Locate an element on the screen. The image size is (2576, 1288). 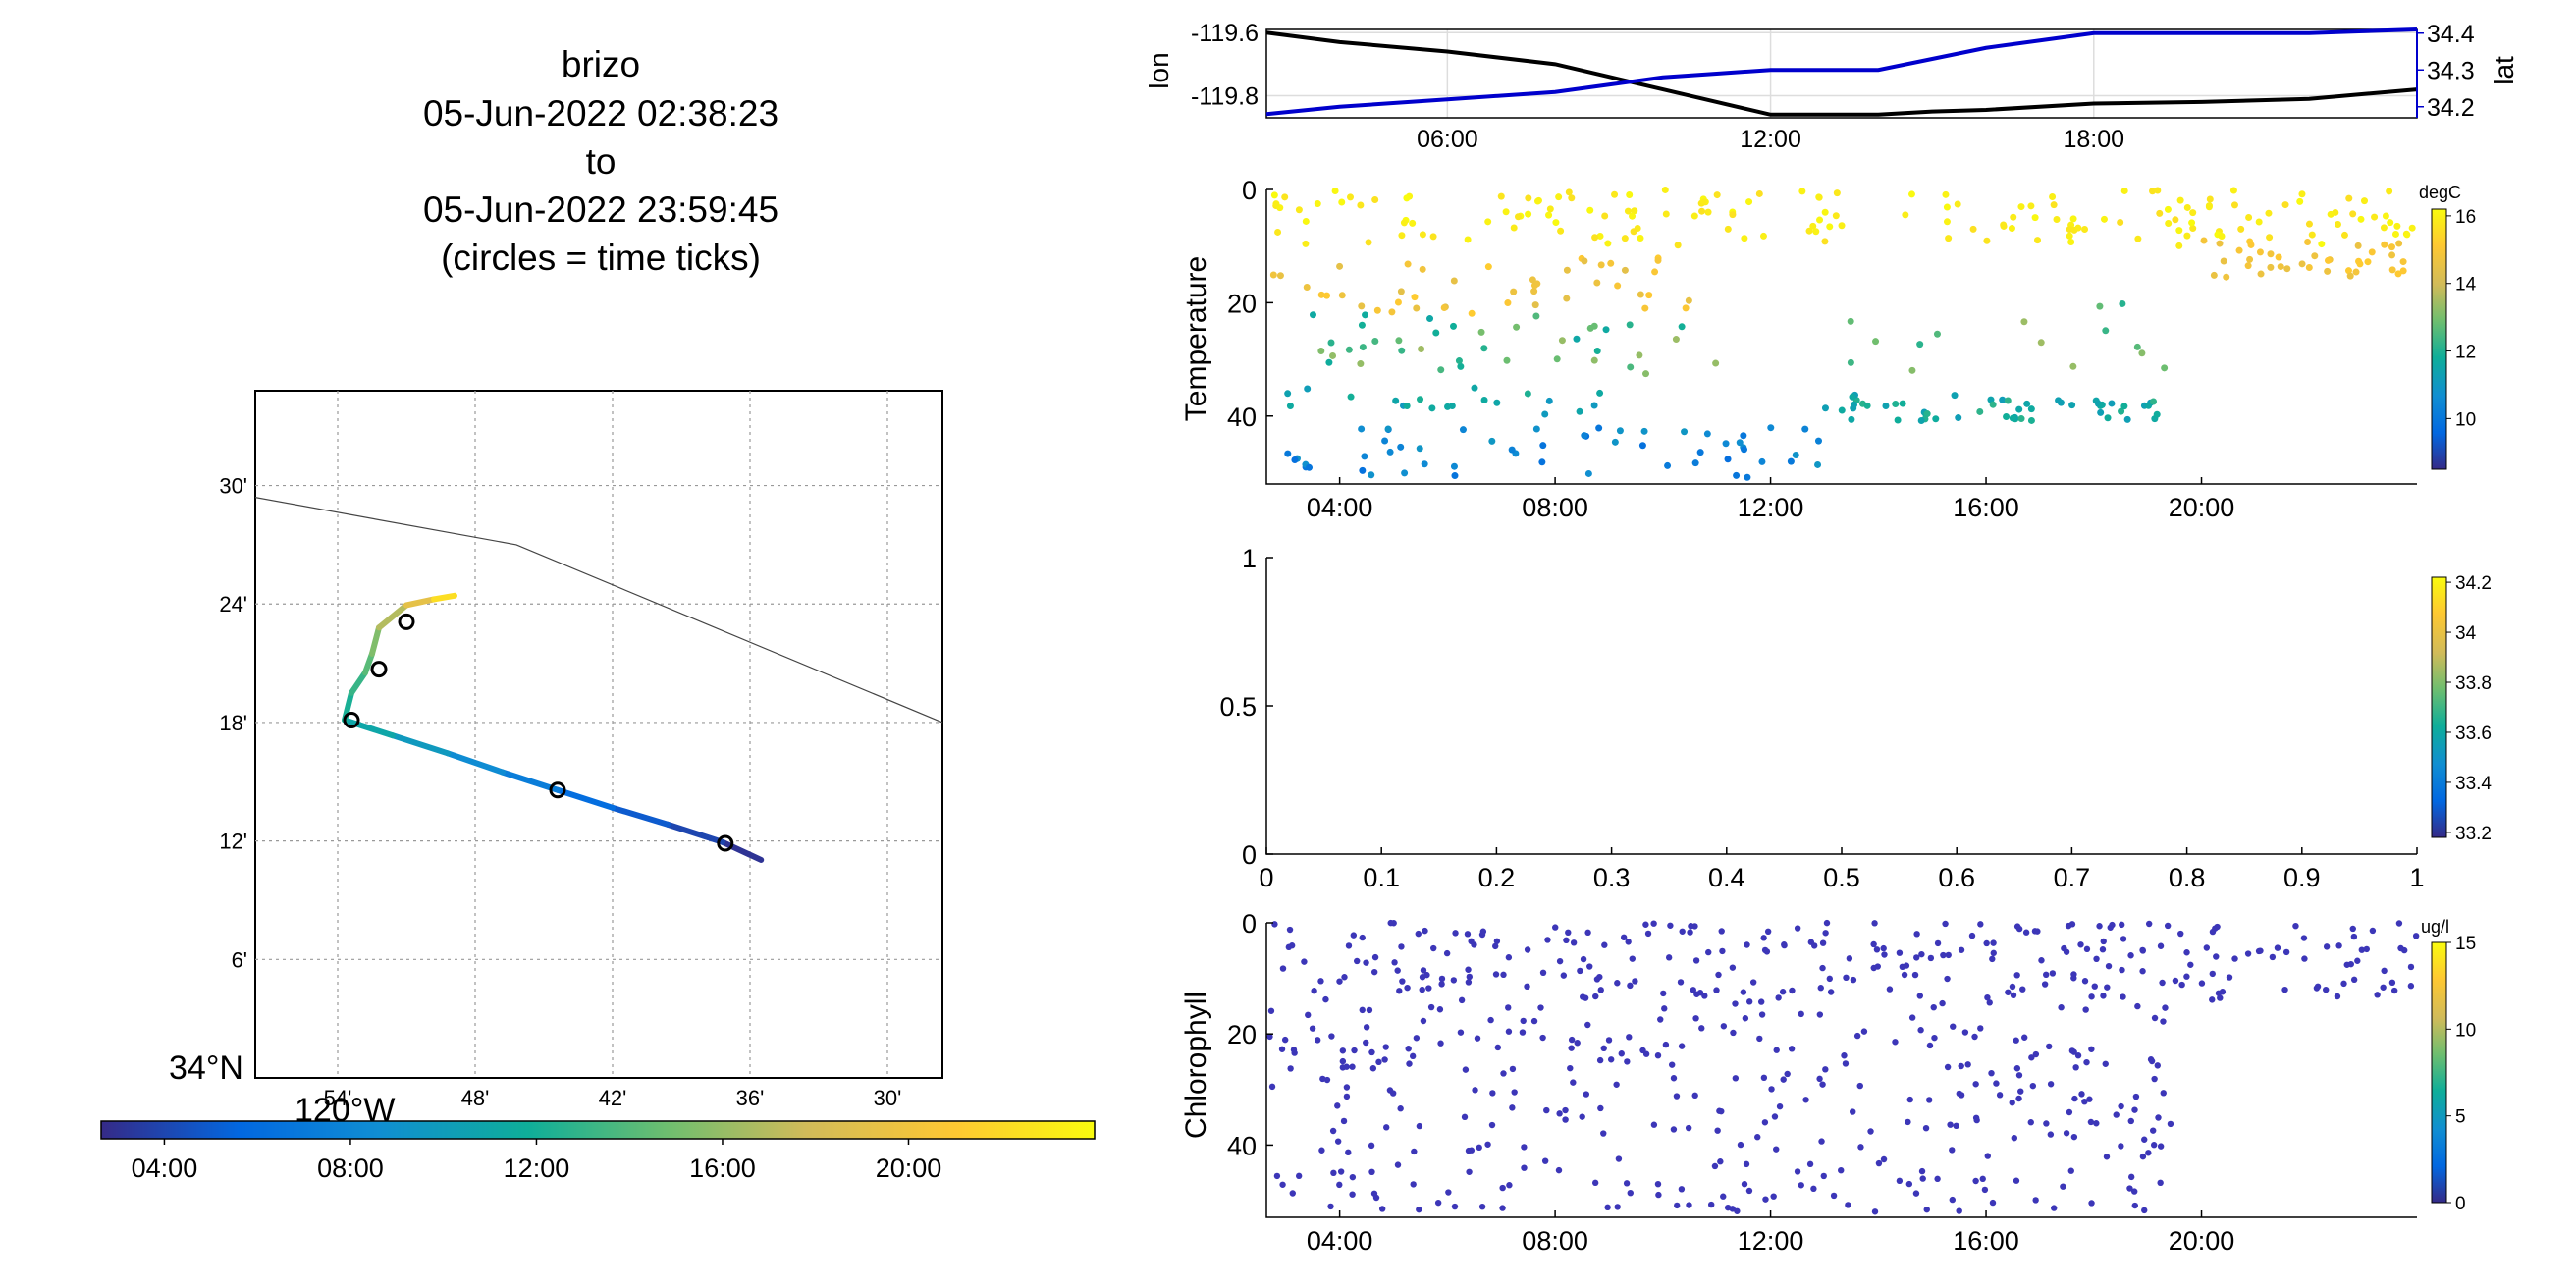
title-line-4: 05-Jun-2022 23:59:45 is located at coordinates (600, 209).